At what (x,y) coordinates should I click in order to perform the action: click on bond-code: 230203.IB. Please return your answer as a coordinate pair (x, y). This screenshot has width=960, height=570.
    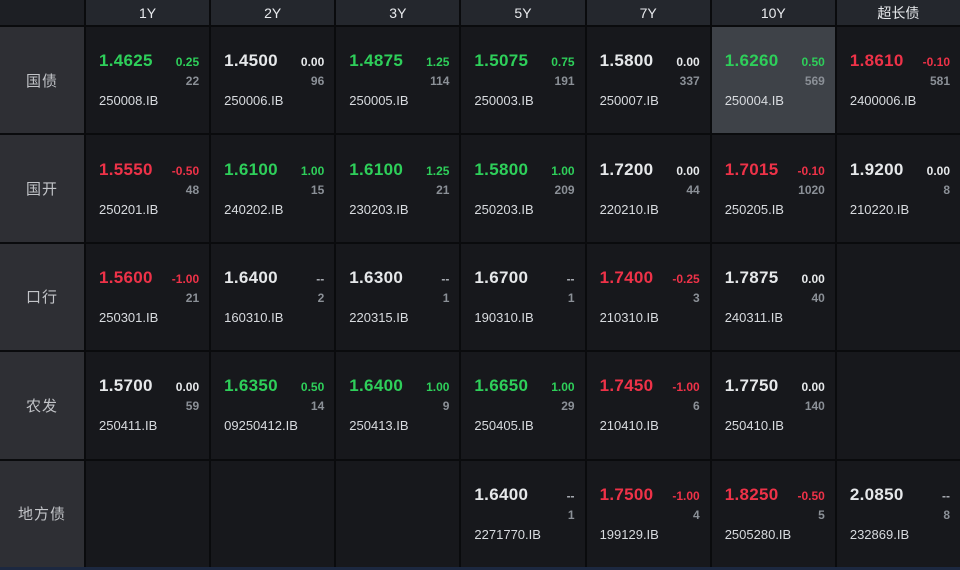
    Looking at the image, I should click on (379, 209).